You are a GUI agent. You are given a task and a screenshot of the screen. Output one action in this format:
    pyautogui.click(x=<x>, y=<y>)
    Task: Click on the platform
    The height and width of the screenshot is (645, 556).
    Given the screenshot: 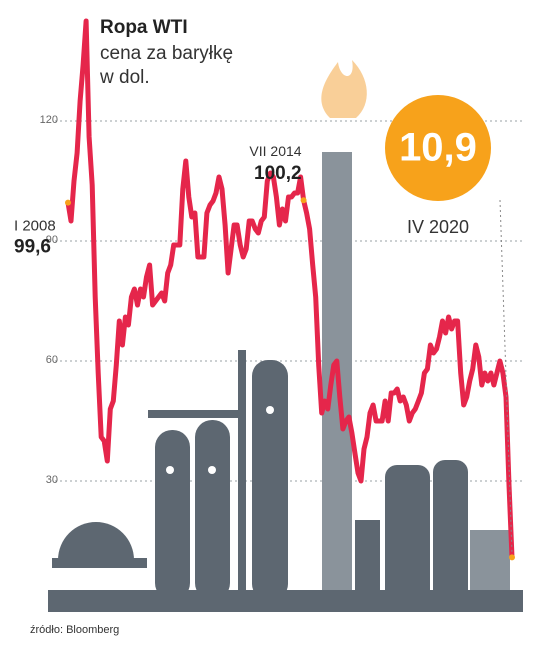 What is the action you would take?
    pyautogui.click(x=99, y=563)
    